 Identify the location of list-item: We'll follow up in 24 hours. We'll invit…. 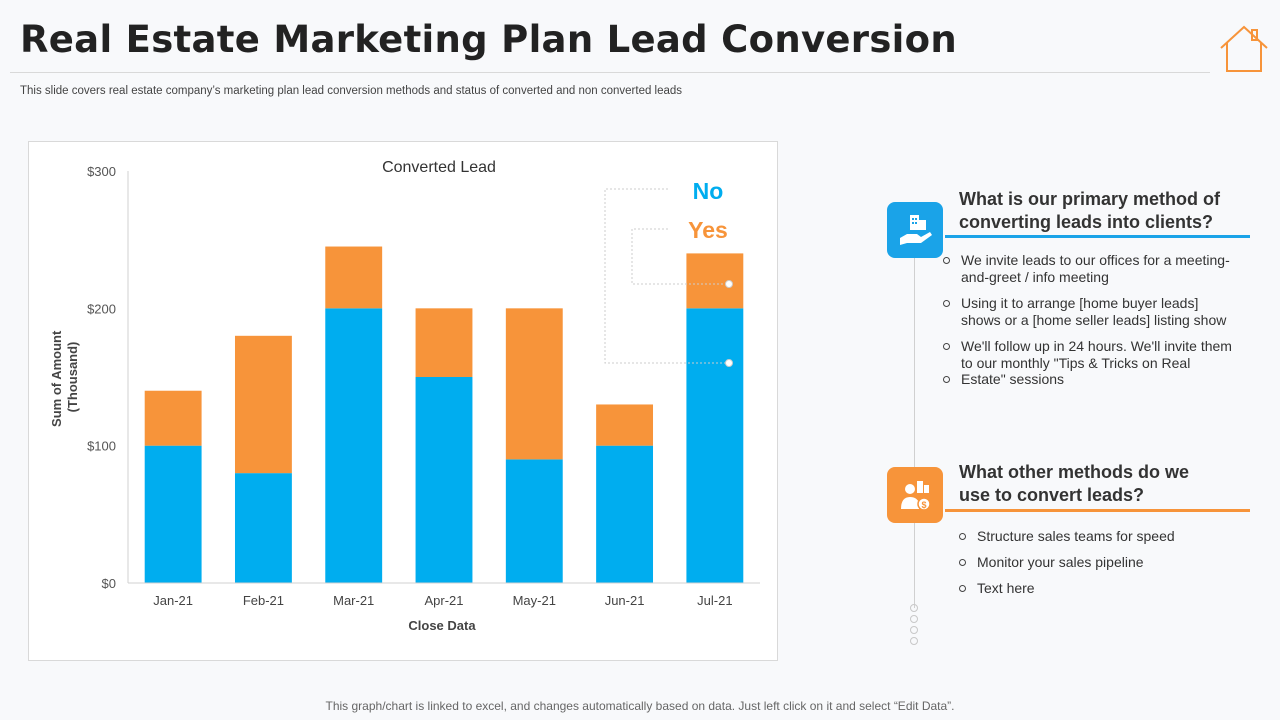
(1091, 354).